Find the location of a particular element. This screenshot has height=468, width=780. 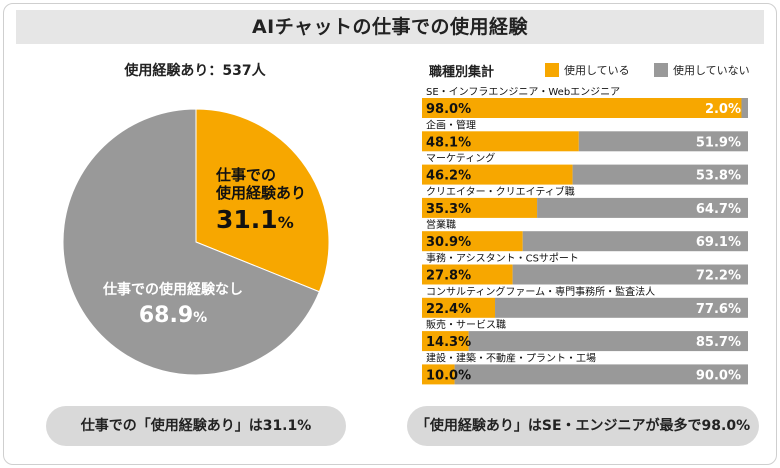

summary-right-text: 「使用経験あり」はSE・エンジニアが最多で98.0% is located at coordinates (583, 426).